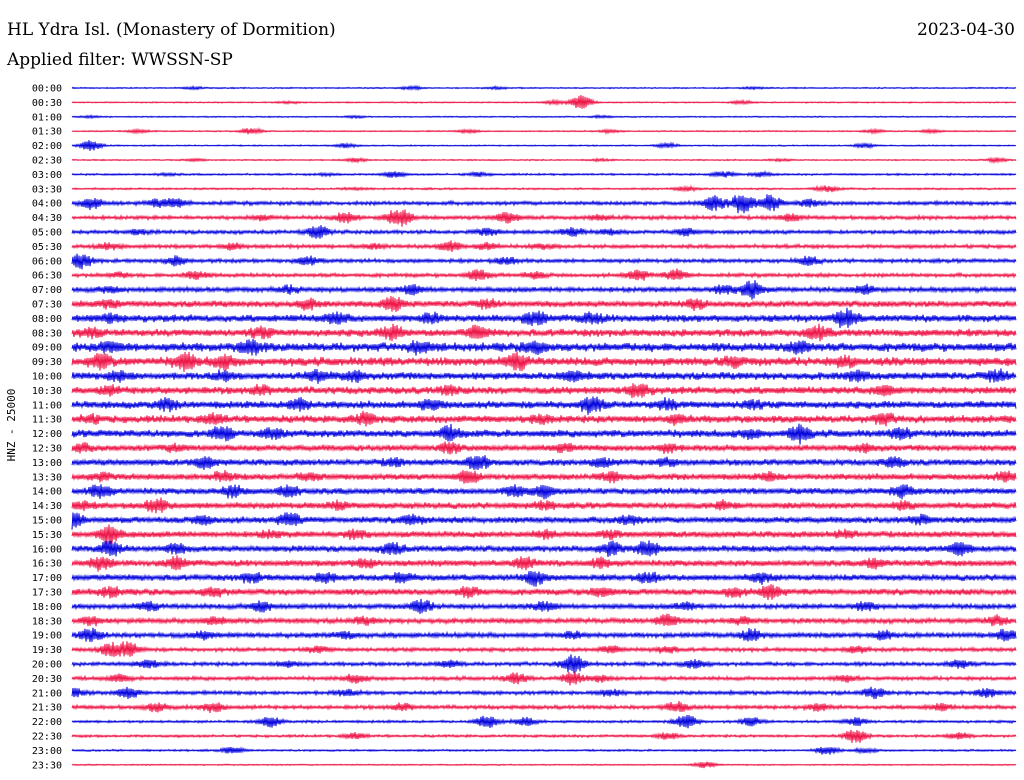 The image size is (1024, 780). Describe the element at coordinates (47, 636) in the screenshot. I see `row-time-label: 19:00` at that location.